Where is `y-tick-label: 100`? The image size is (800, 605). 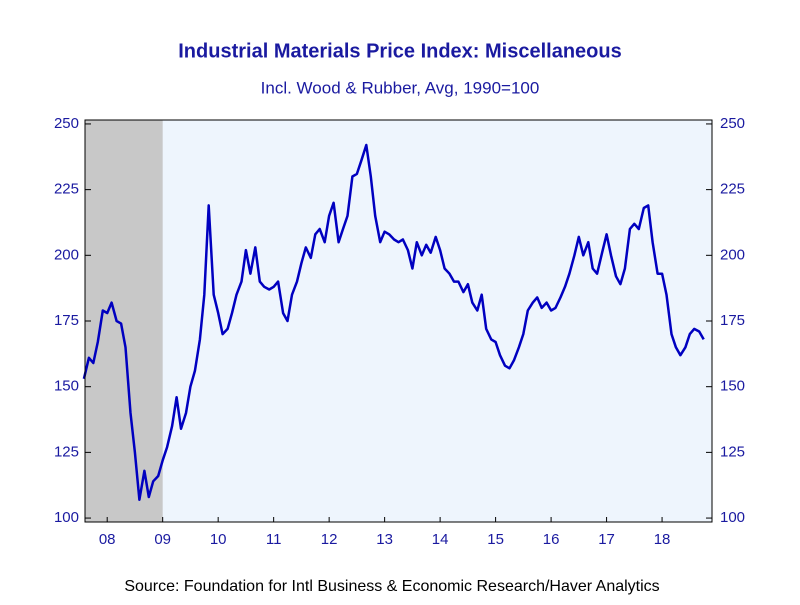
y-tick-label: 100 is located at coordinates (66, 517).